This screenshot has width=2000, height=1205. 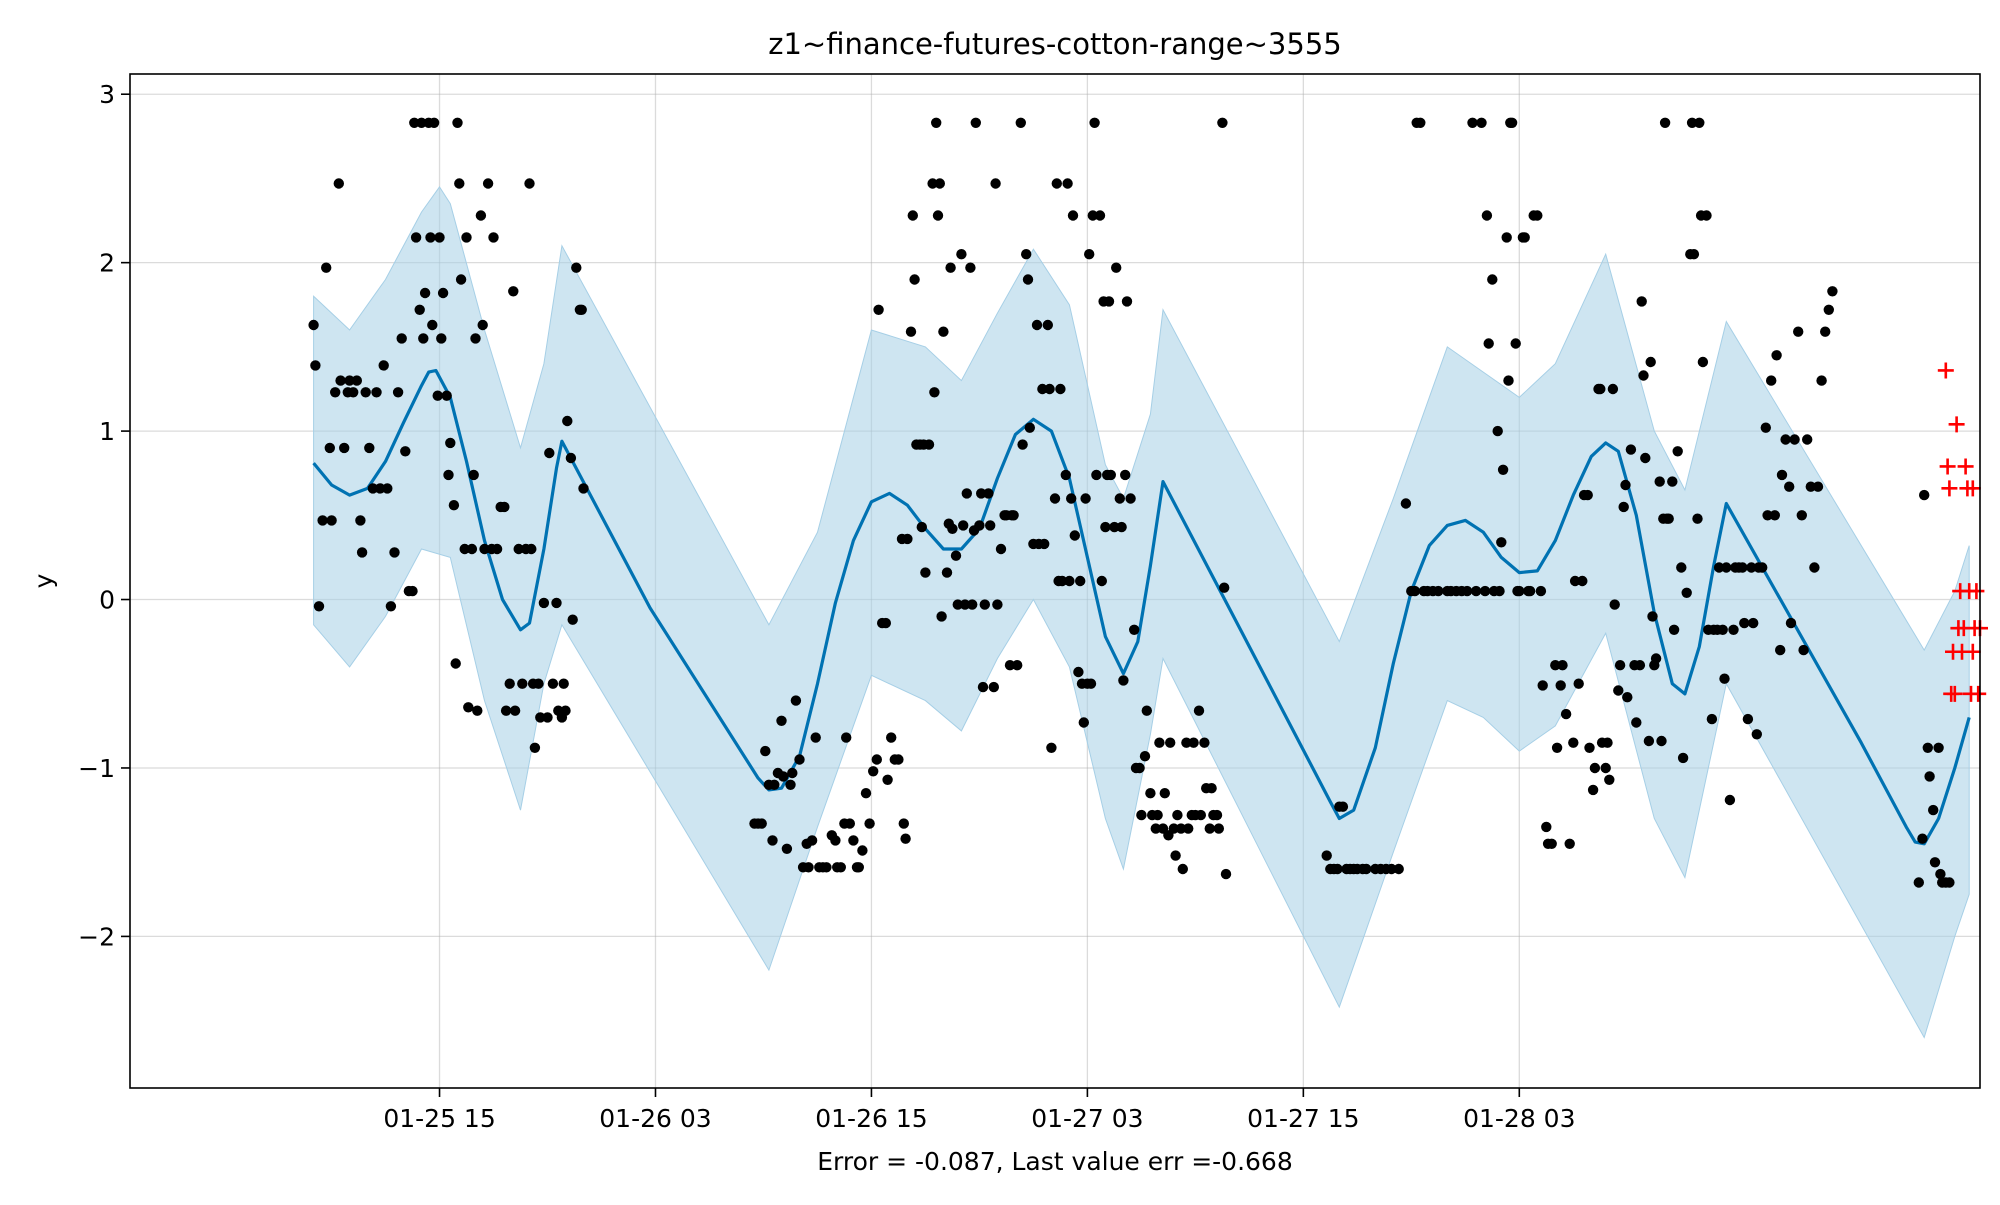 What do you see at coordinates (43, 580) in the screenshot?
I see `y-axis-label: y` at bounding box center [43, 580].